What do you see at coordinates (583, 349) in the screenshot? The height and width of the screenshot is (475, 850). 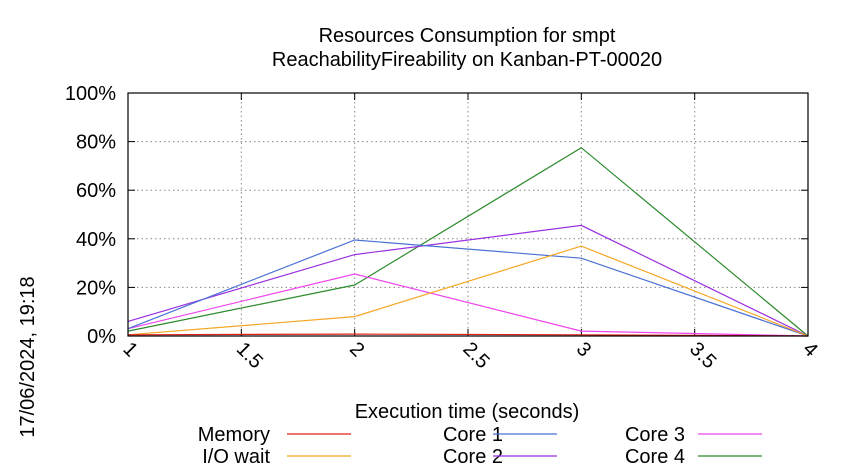 I see `x-tick-label: 3` at bounding box center [583, 349].